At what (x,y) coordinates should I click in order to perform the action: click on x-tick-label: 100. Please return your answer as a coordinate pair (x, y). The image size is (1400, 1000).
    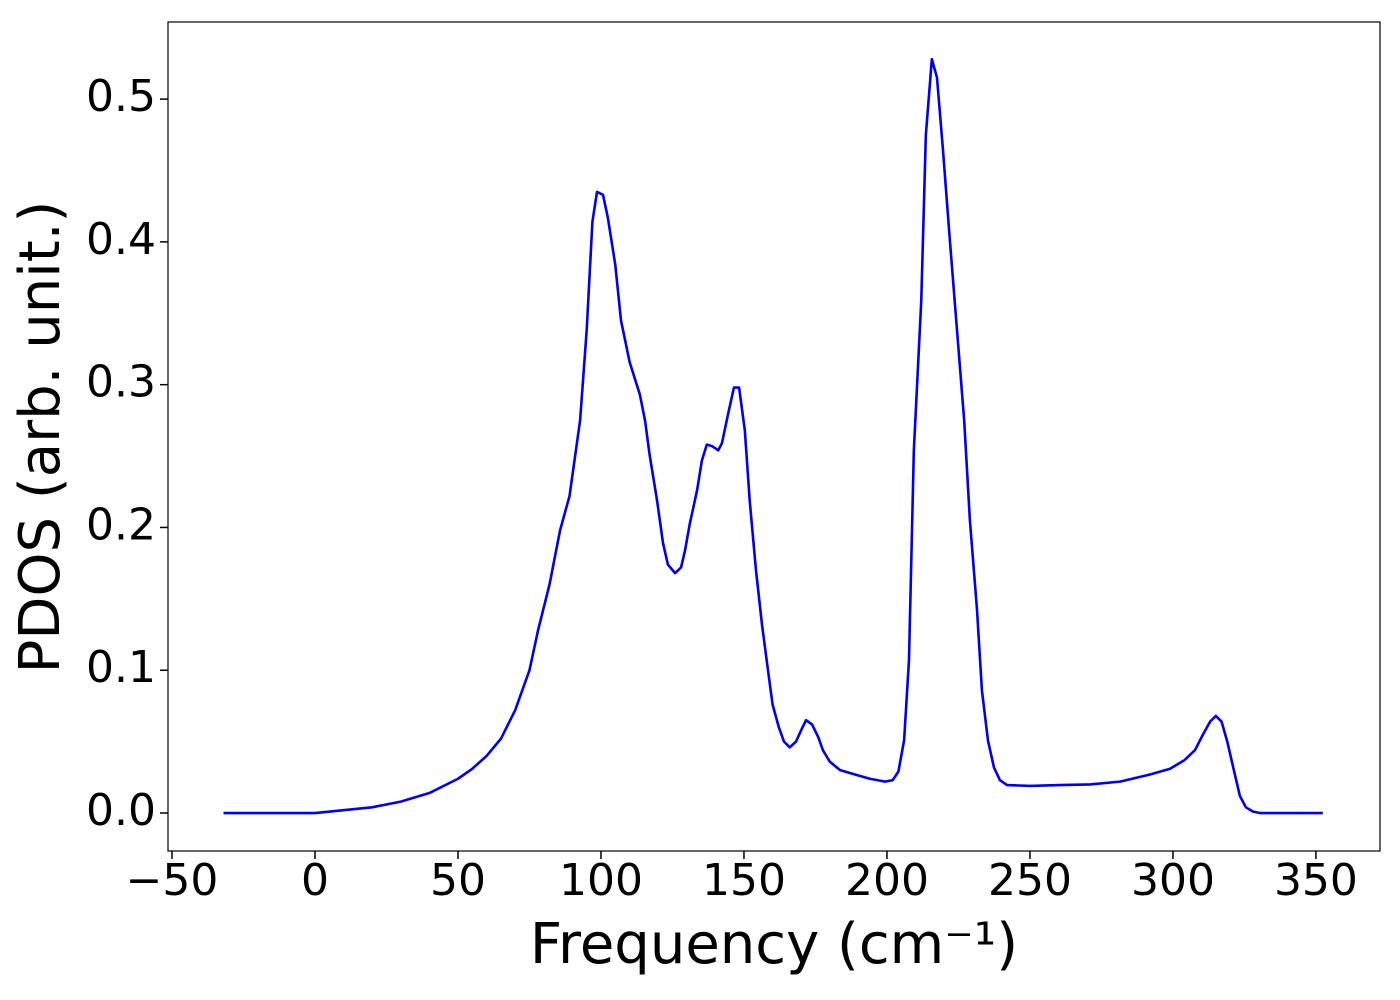
    Looking at the image, I should click on (601, 880).